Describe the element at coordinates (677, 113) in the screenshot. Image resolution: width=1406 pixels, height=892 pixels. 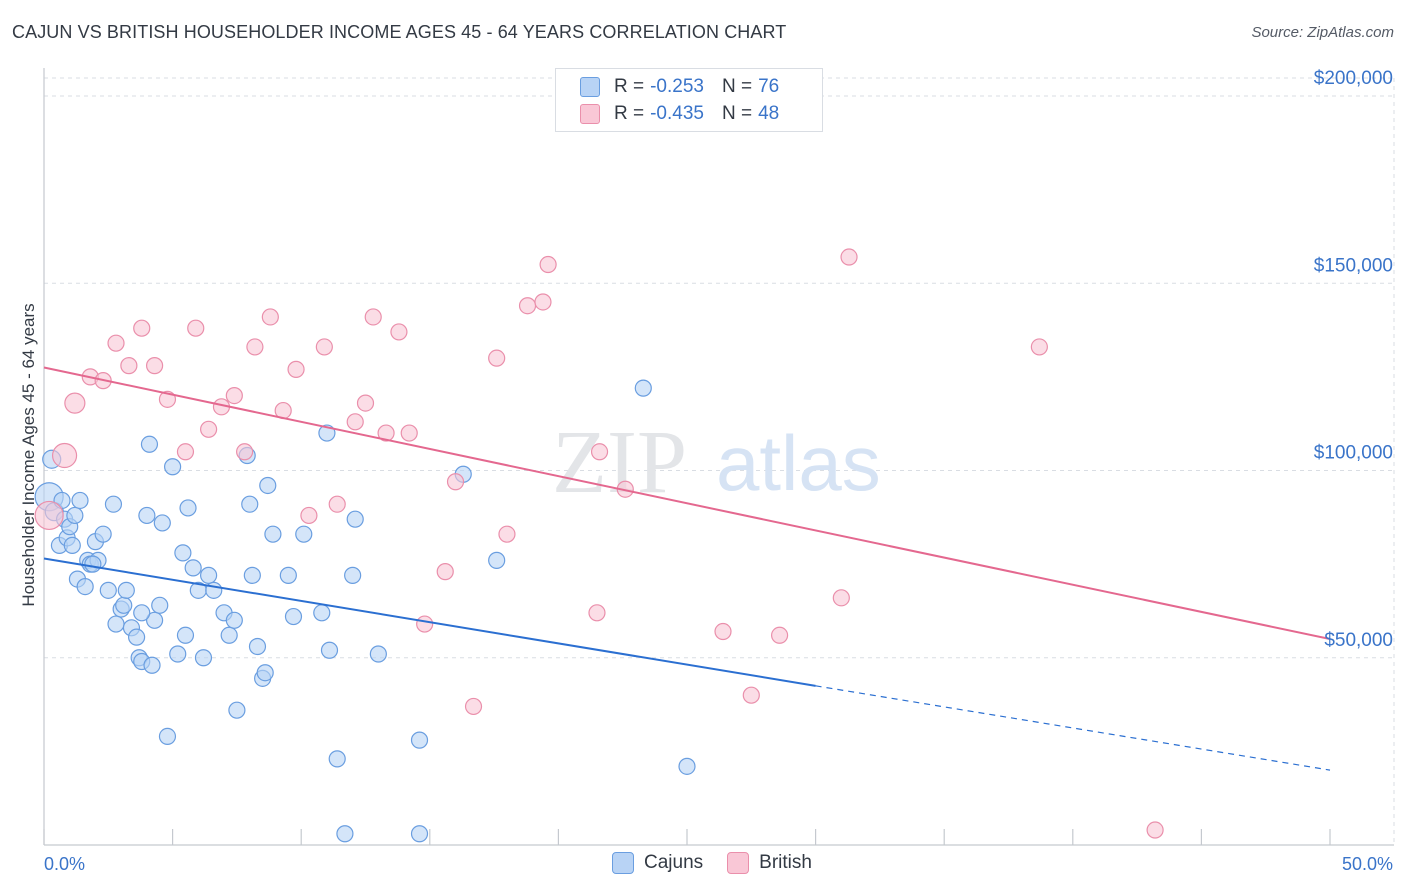
I see `legend-r-value-british: -0.435` at that location.